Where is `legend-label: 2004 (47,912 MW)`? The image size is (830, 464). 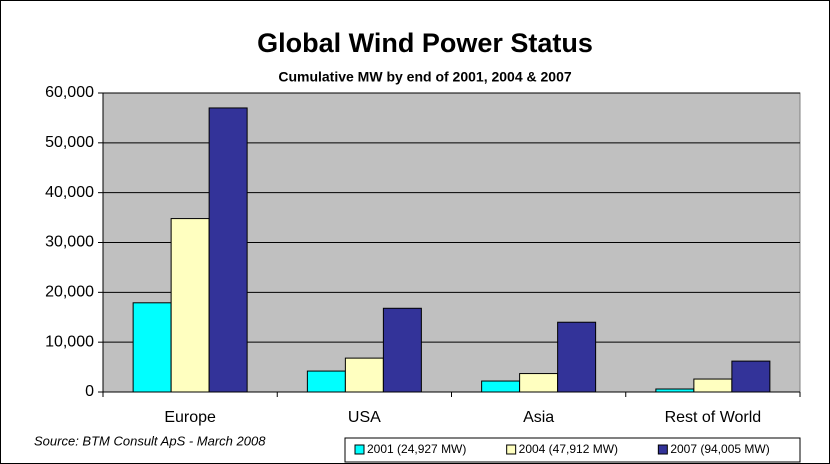 legend-label: 2004 (47,912 MW) is located at coordinates (568, 449).